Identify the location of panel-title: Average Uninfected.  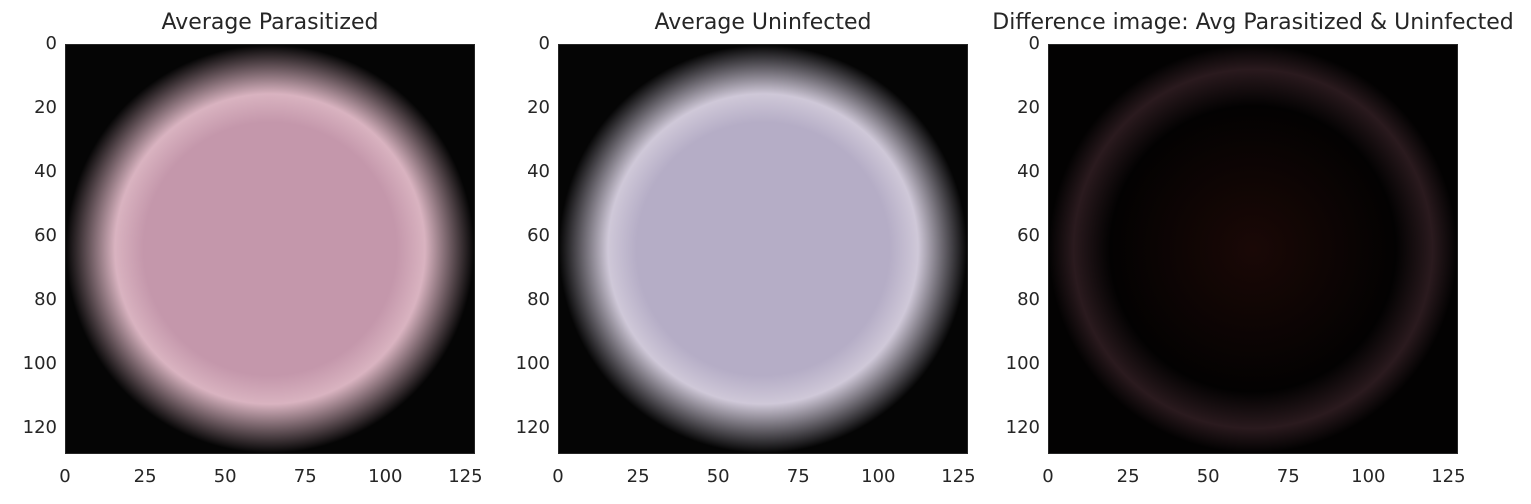
(763, 22).